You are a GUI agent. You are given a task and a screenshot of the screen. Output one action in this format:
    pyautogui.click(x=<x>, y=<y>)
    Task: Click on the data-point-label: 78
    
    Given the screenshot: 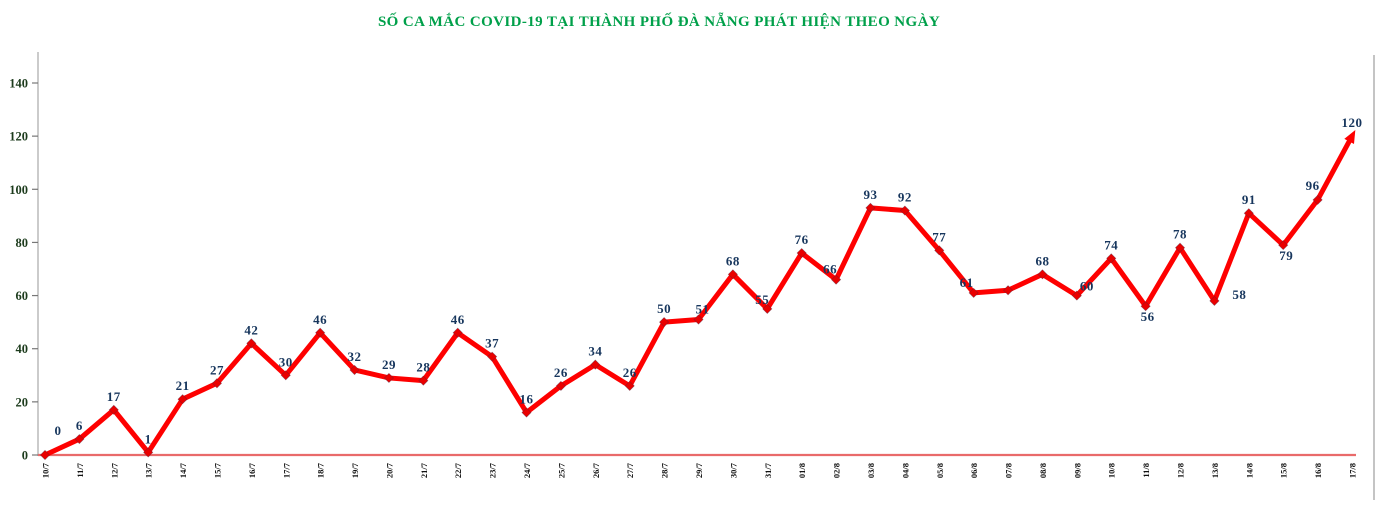 What is the action you would take?
    pyautogui.click(x=1180, y=234)
    